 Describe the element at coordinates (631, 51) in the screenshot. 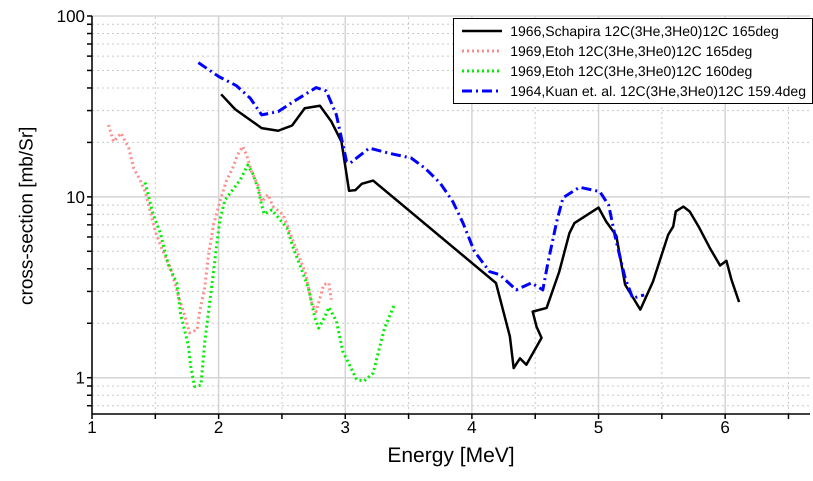

I see `legend-label: 1969,Etoh 12C(3He,3He0)12C 165deg` at that location.